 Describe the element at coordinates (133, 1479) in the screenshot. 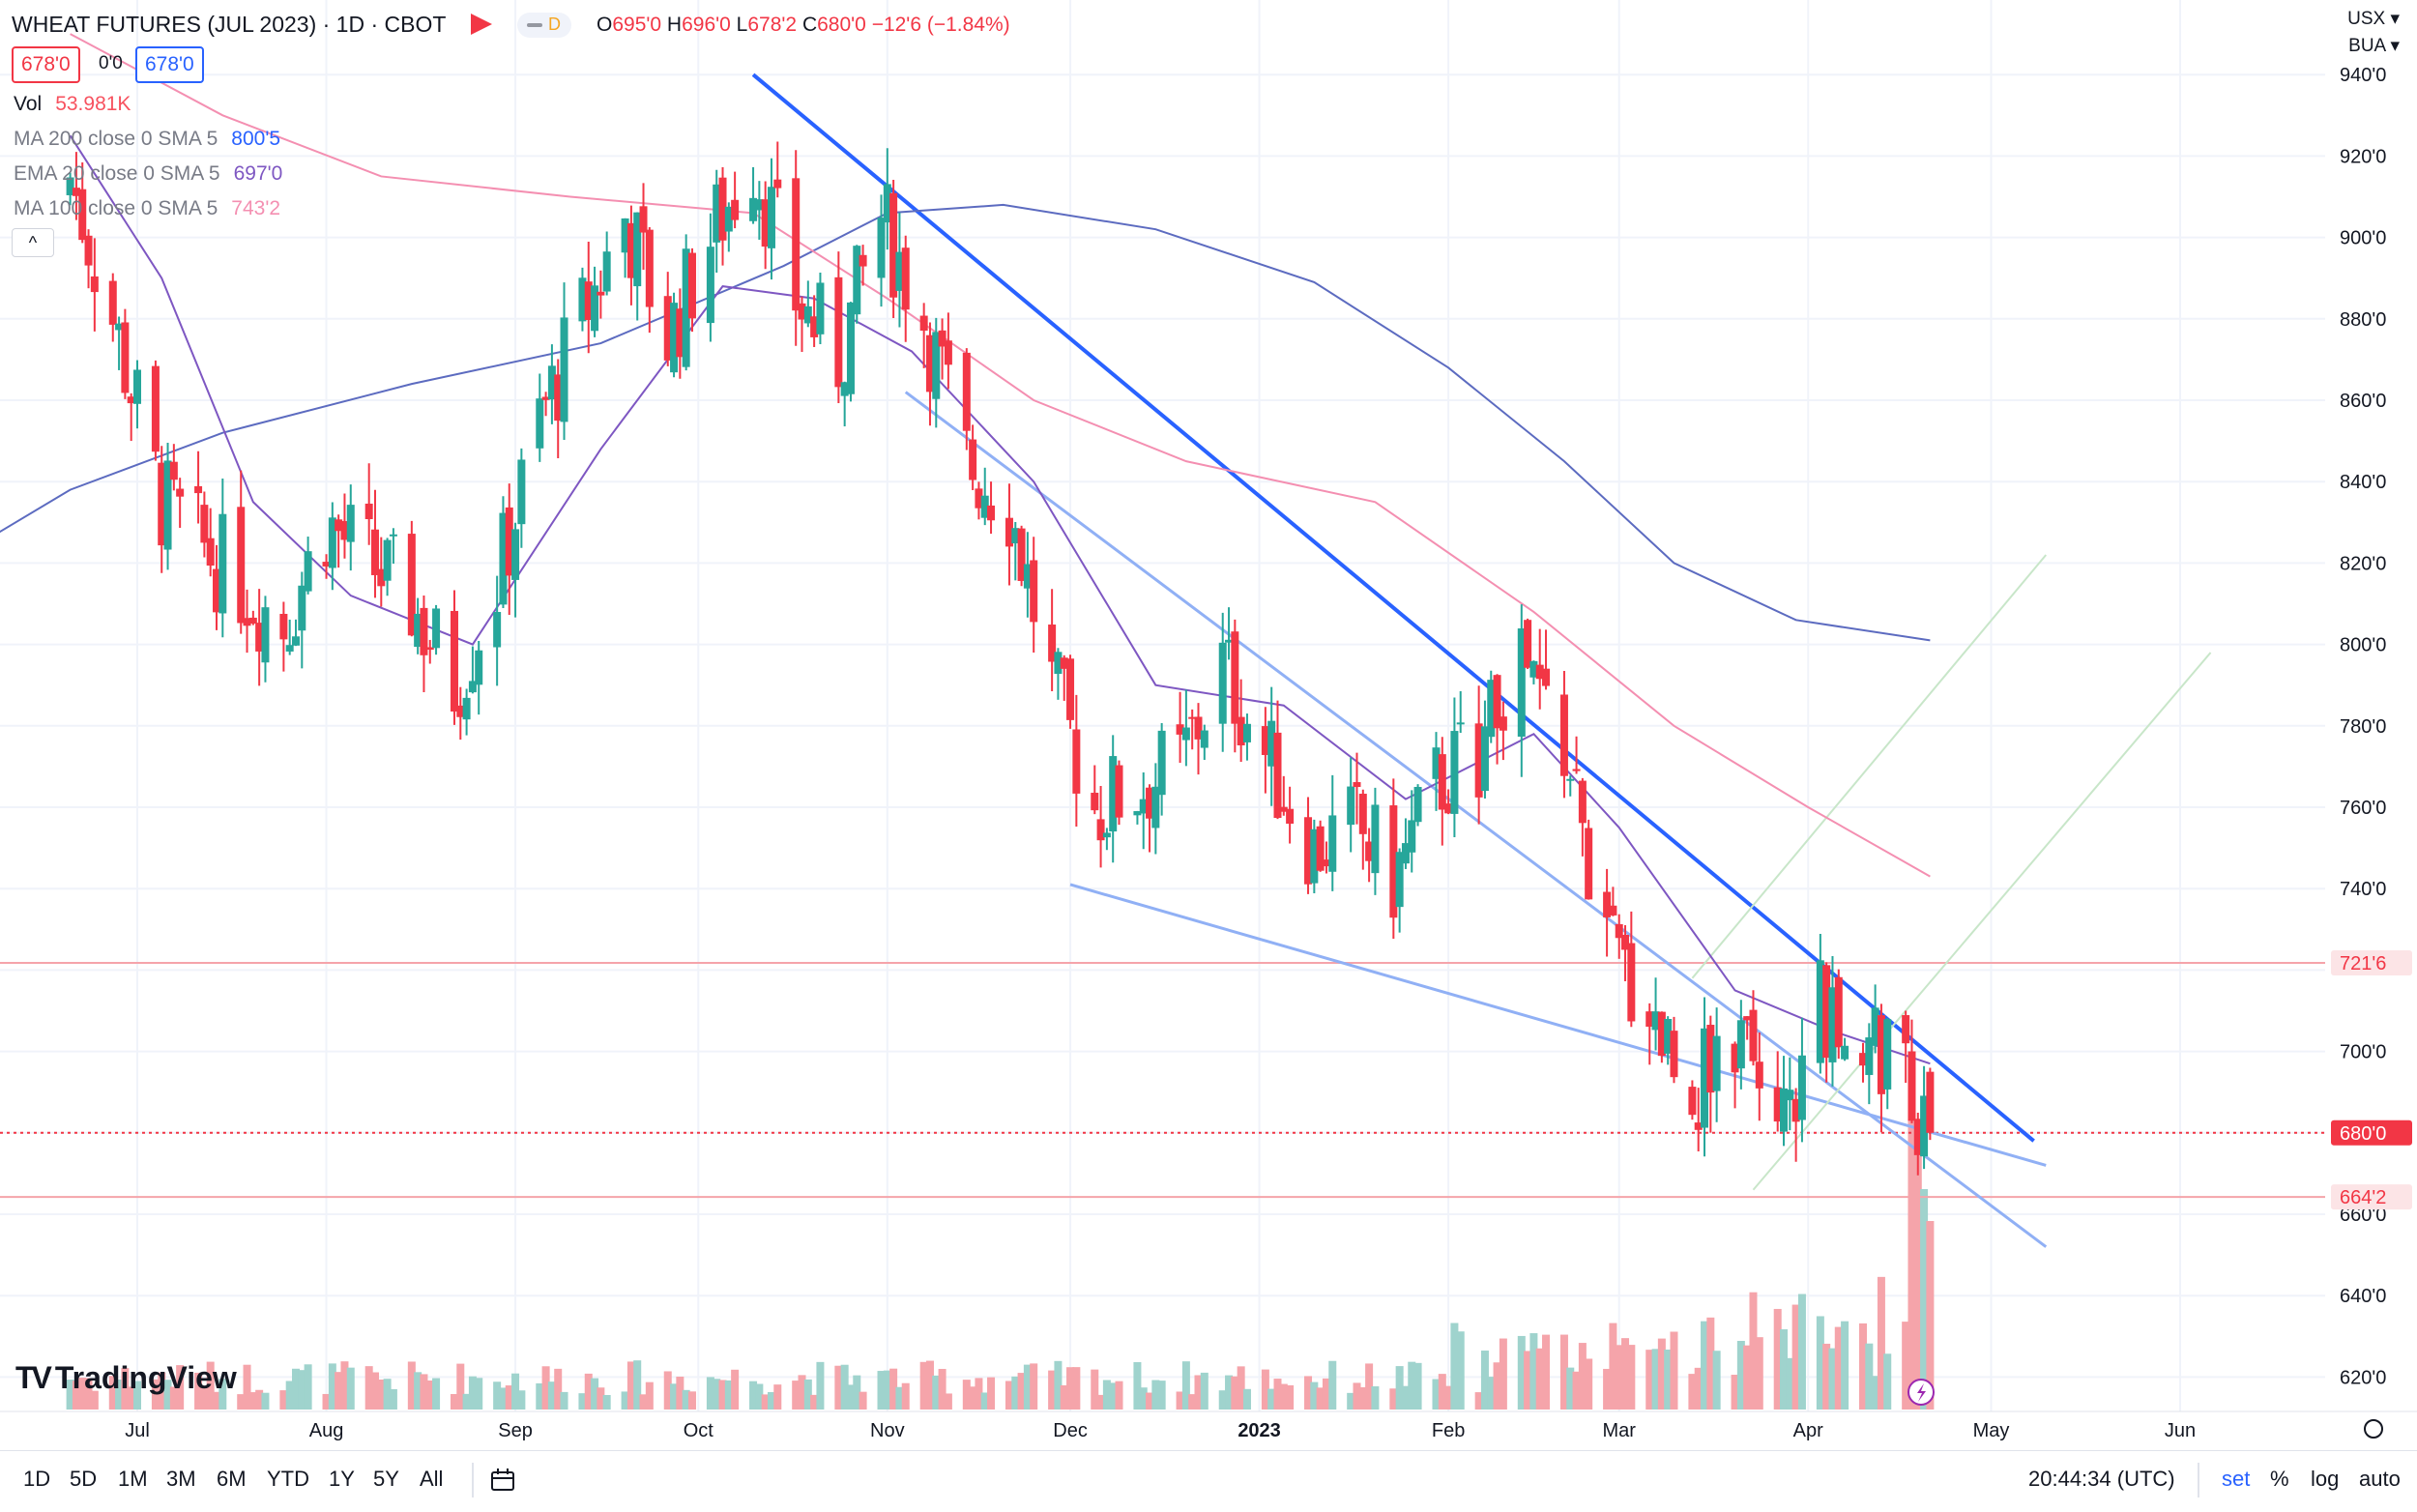

I see `range-1m-button: 1M` at that location.